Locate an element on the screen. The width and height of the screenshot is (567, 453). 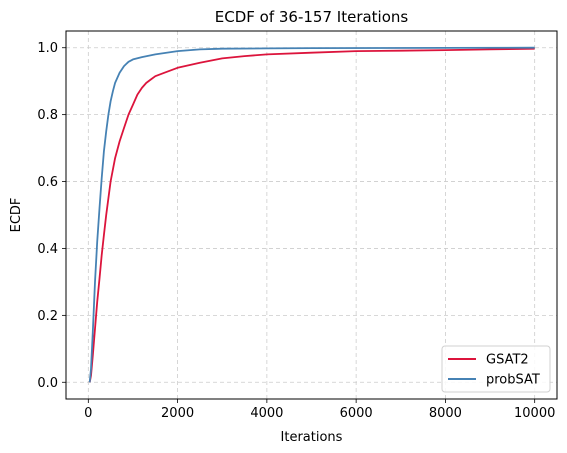
legend-label-probsat: probSAT is located at coordinates (513, 380).